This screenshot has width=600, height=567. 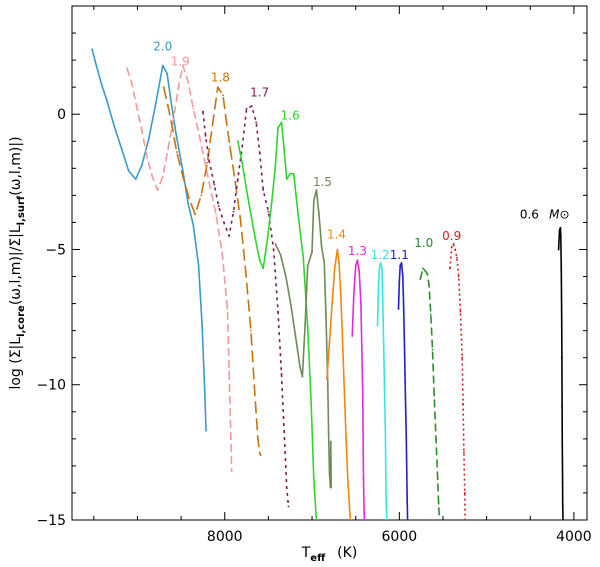 What do you see at coordinates (400, 537) in the screenshot?
I see `x-tick-label: 6000` at bounding box center [400, 537].